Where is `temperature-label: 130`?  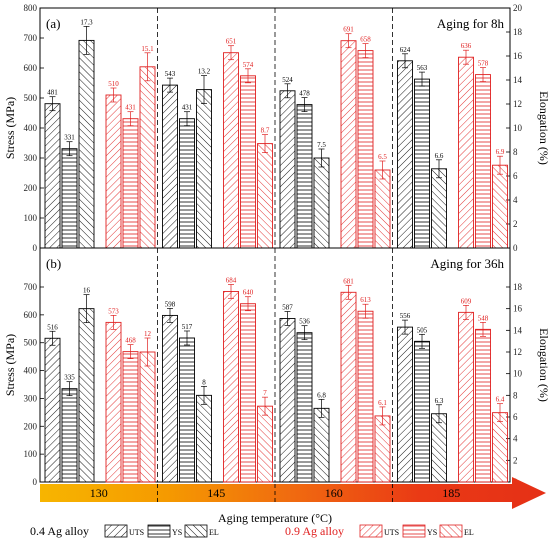 temperature-label: 130 is located at coordinates (99, 493).